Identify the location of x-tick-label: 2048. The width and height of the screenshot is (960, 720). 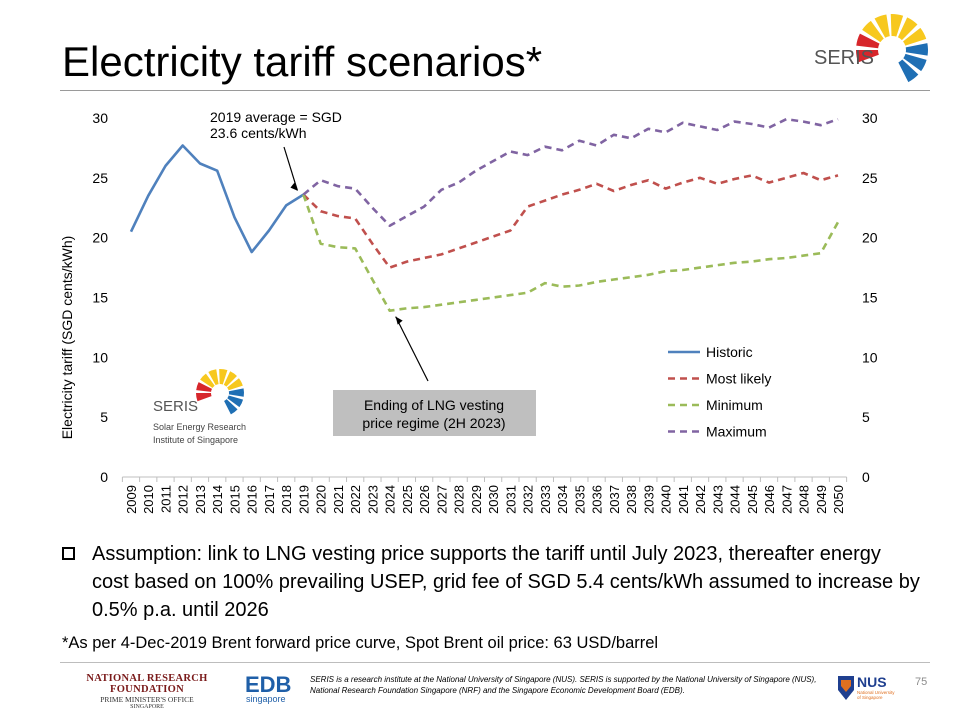
(804, 499).